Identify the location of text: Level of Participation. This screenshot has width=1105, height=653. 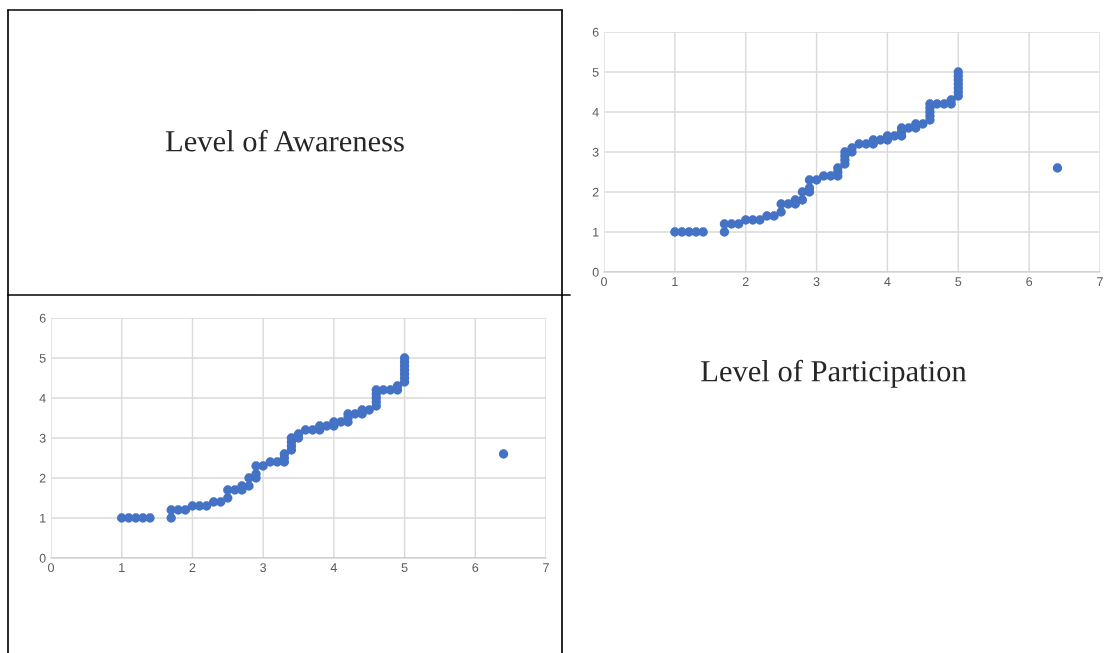
(834, 373).